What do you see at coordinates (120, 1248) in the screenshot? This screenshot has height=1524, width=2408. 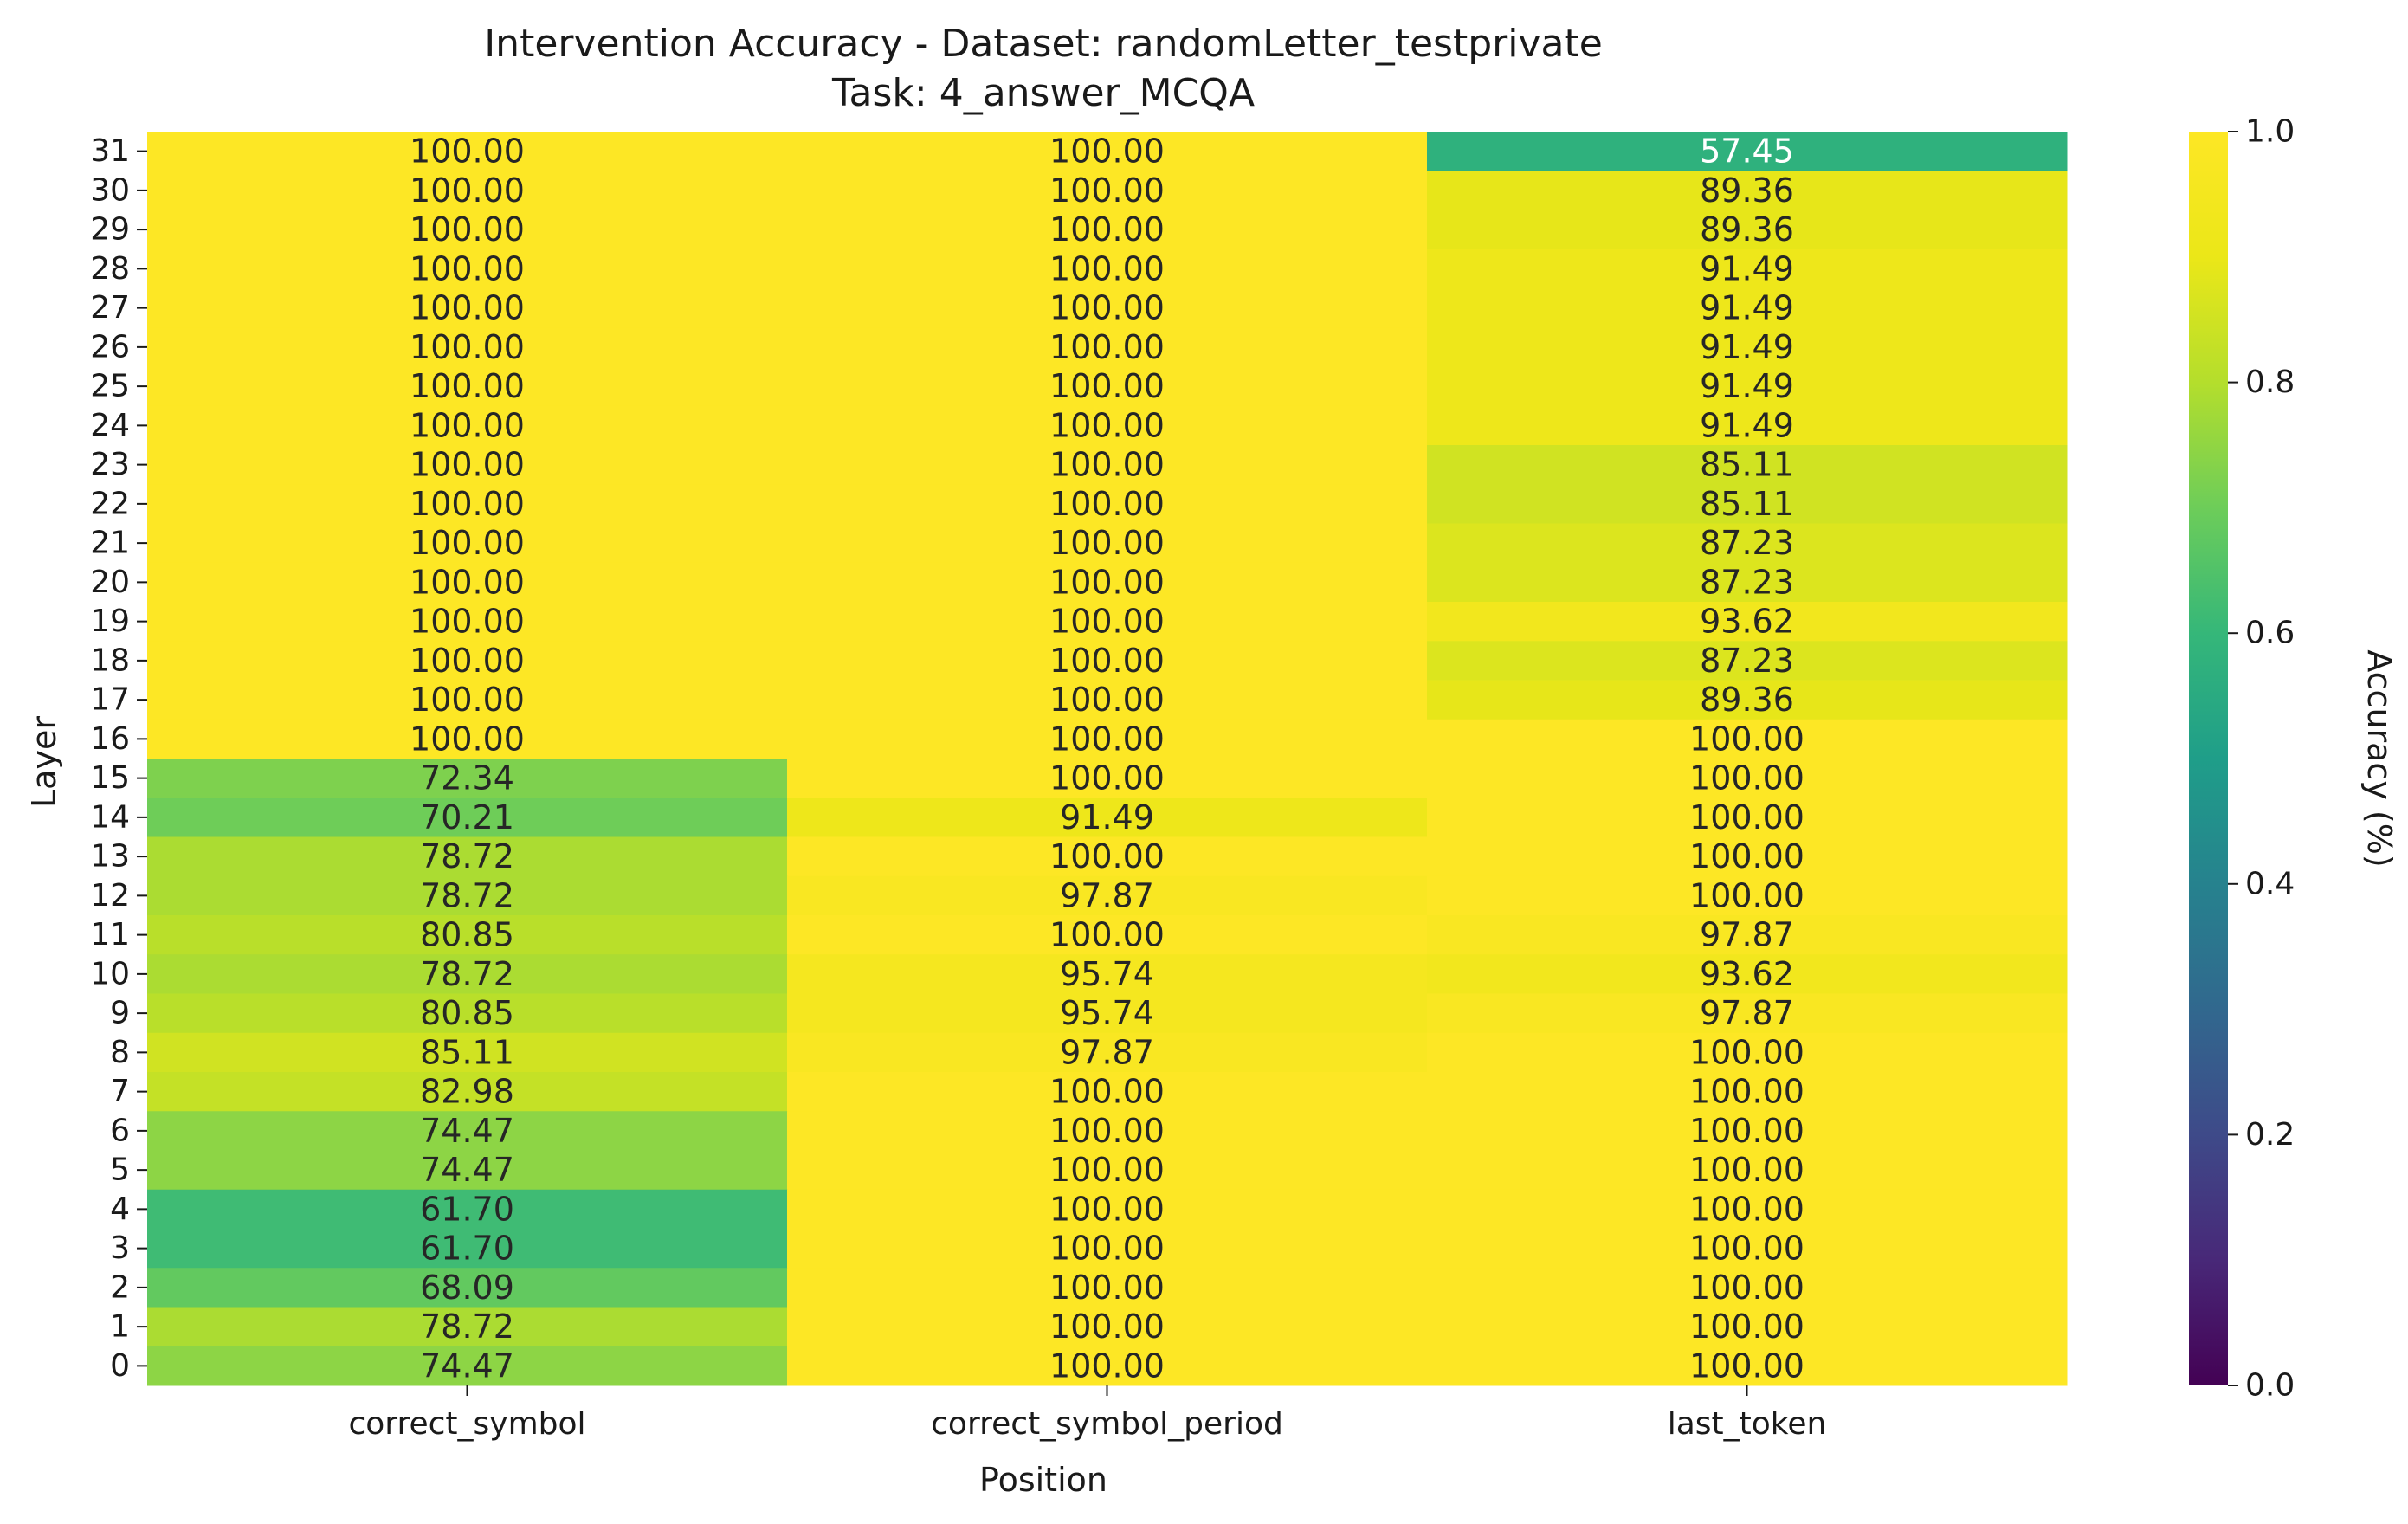 I see `y-tick-label: 3` at bounding box center [120, 1248].